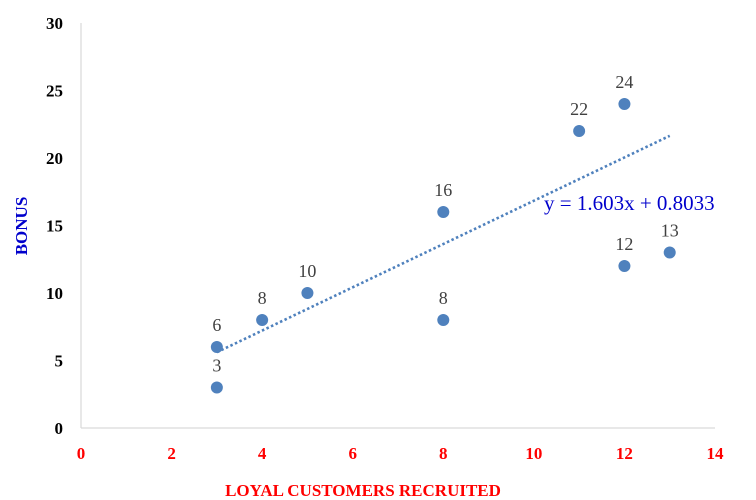 The width and height of the screenshot is (756, 500). Describe the element at coordinates (352, 453) in the screenshot. I see `x-tick-label: 6` at that location.